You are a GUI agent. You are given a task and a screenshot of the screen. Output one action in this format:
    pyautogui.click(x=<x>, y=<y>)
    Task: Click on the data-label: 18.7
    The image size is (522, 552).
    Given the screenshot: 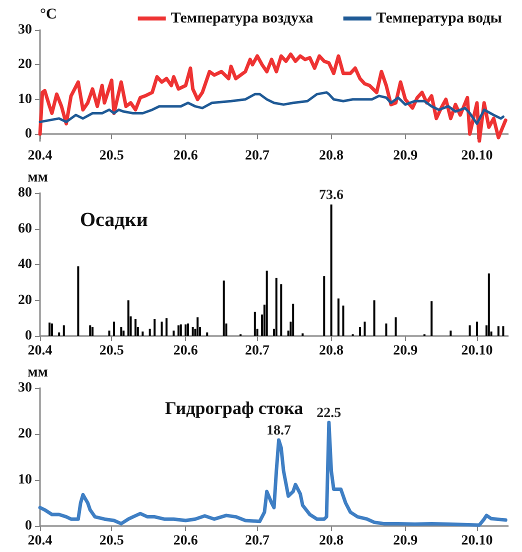 What is the action you would take?
    pyautogui.click(x=279, y=430)
    